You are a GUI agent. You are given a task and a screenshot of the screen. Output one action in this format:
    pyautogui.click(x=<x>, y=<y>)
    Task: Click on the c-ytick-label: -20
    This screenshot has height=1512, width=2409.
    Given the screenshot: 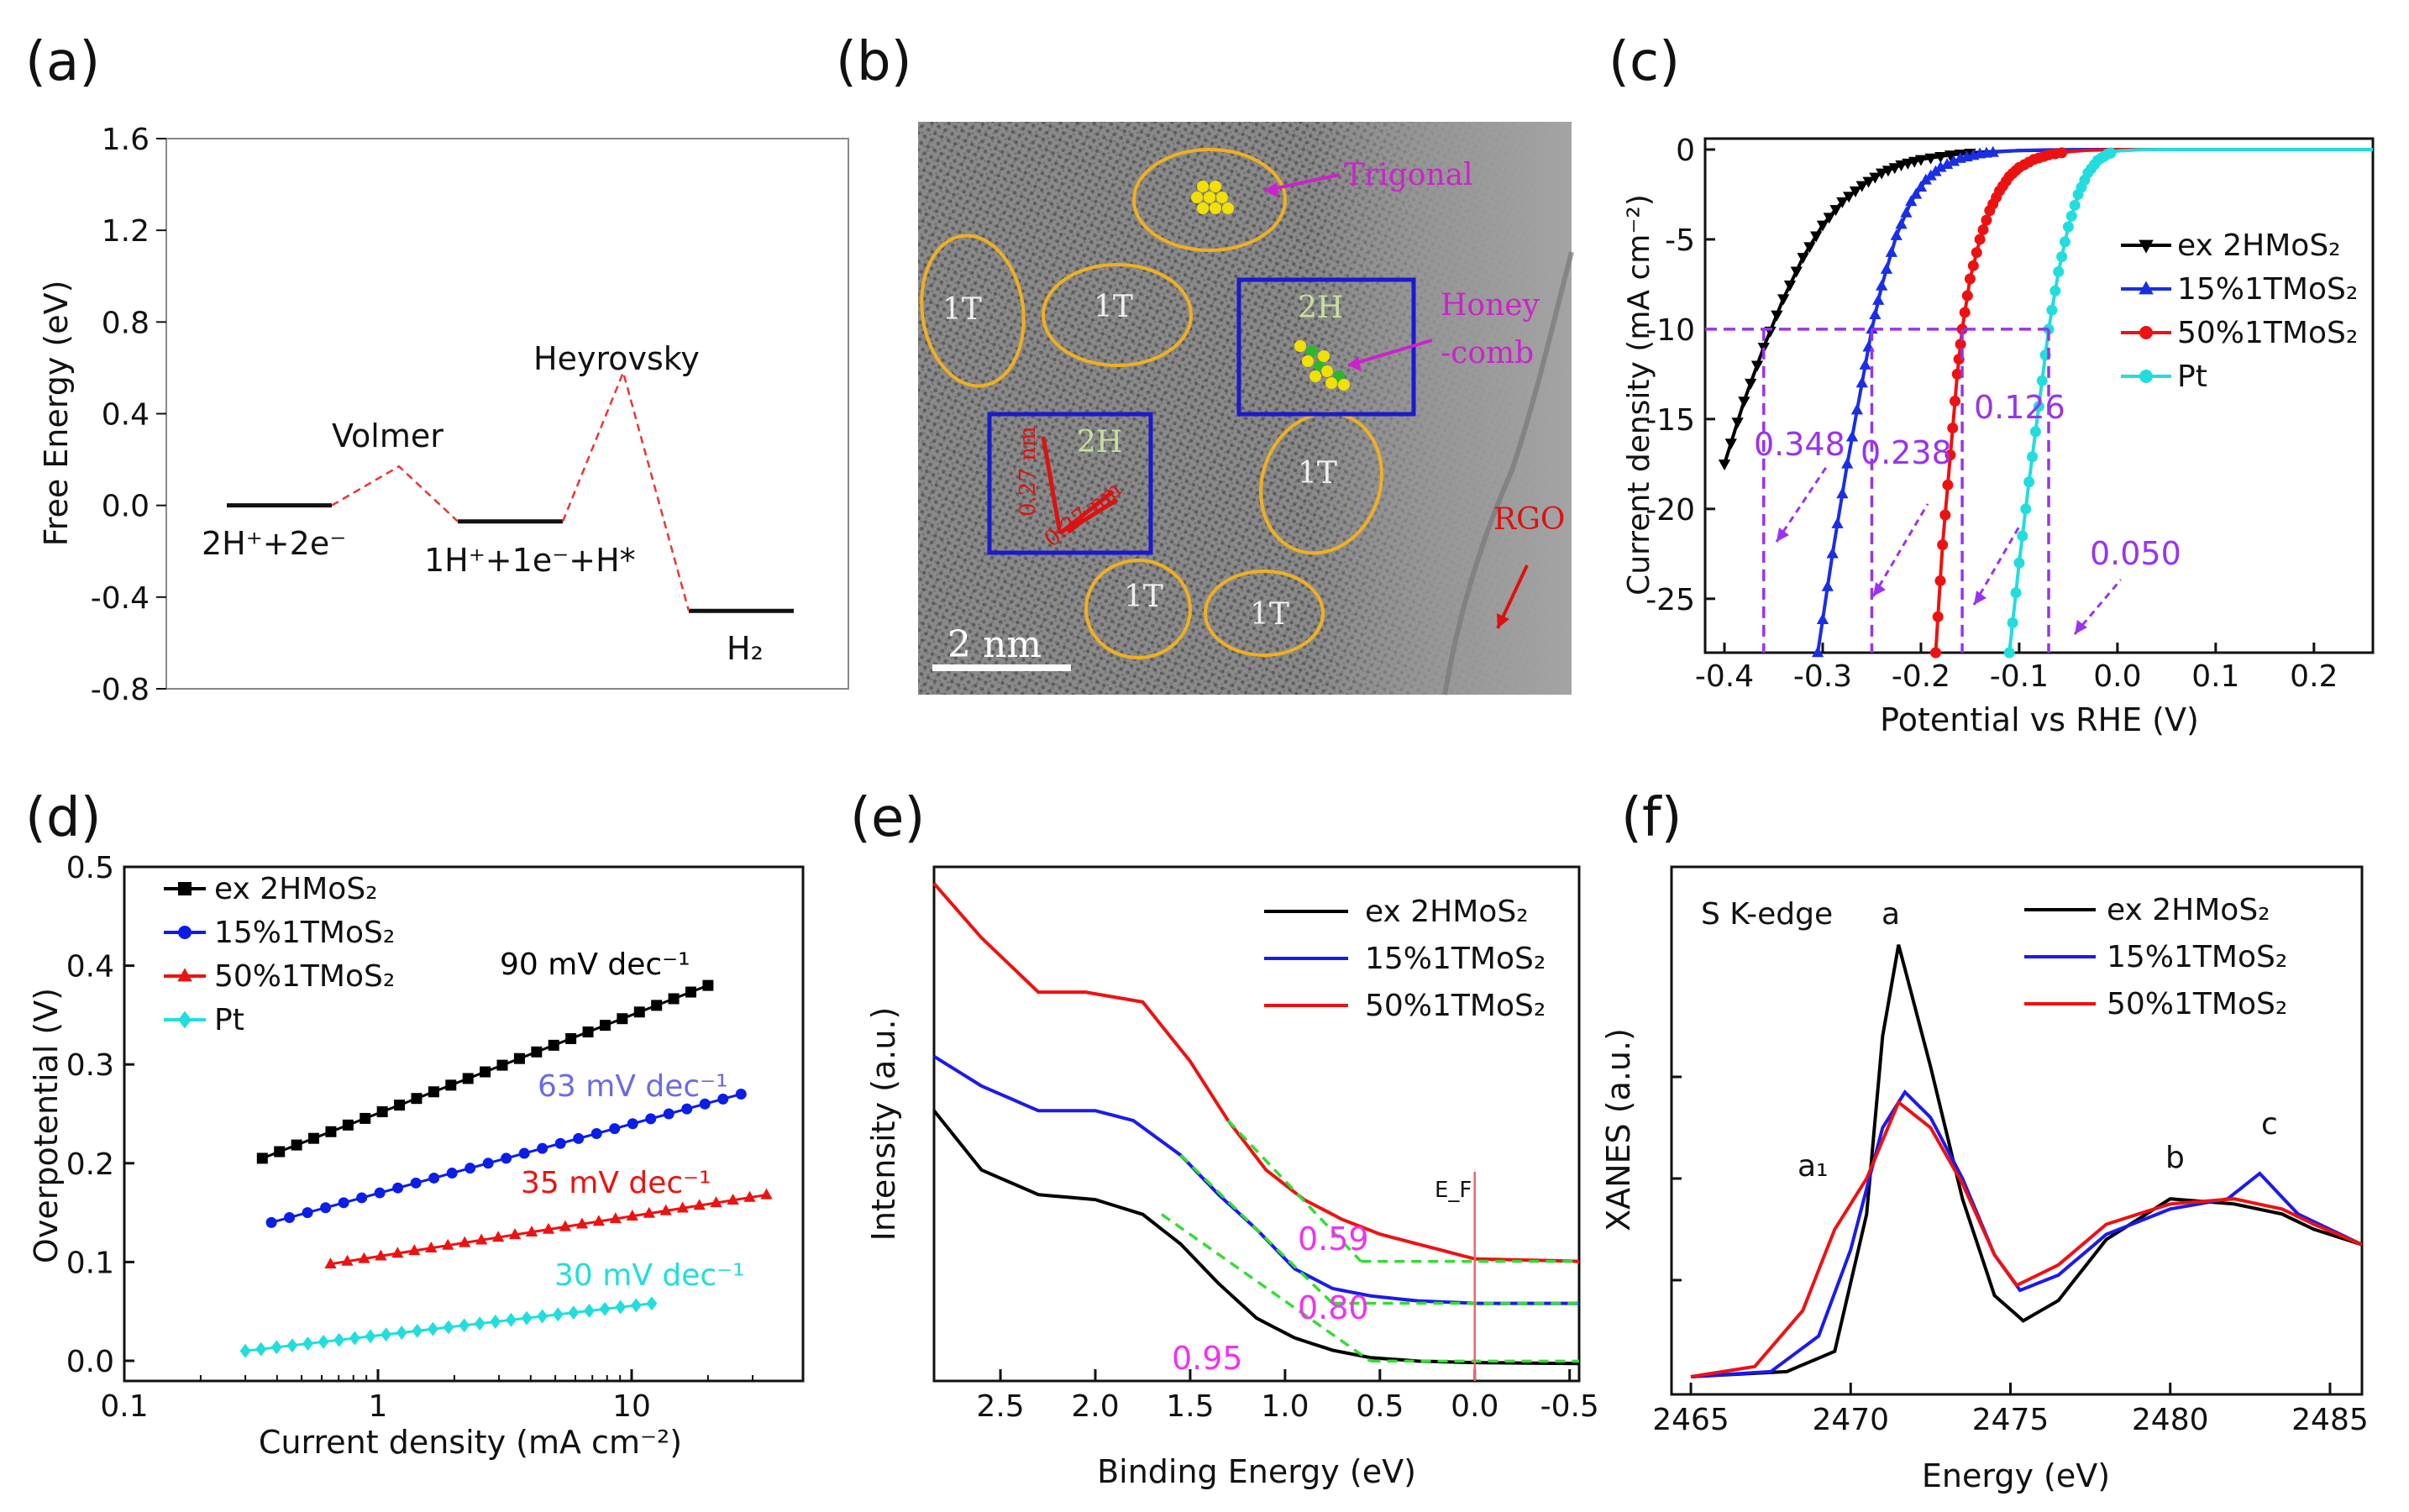 What is the action you would take?
    pyautogui.click(x=1670, y=510)
    